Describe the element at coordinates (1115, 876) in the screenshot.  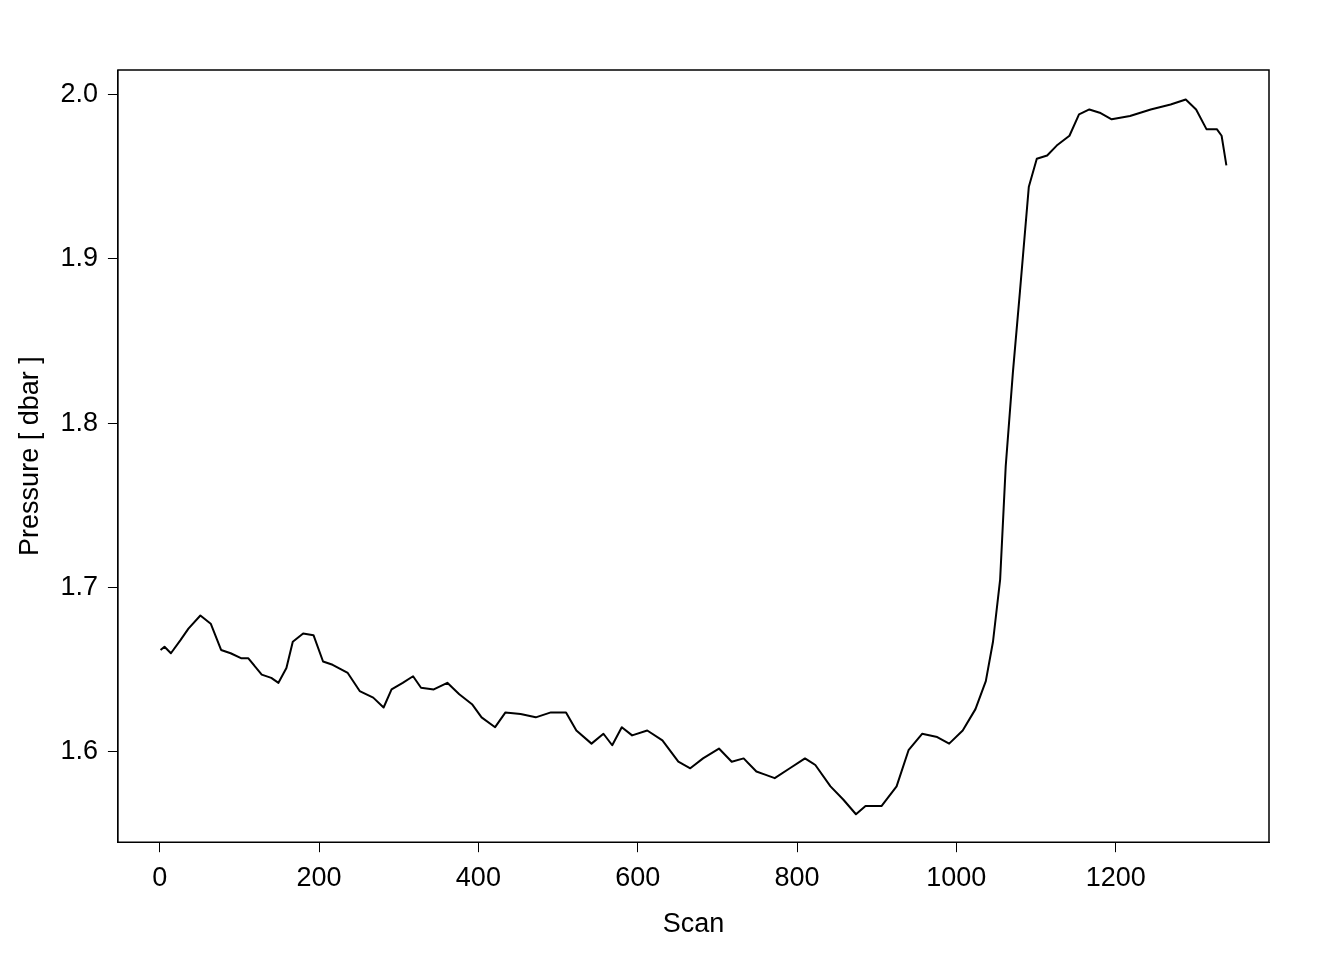
I see `x-tick-label: 1200` at that location.